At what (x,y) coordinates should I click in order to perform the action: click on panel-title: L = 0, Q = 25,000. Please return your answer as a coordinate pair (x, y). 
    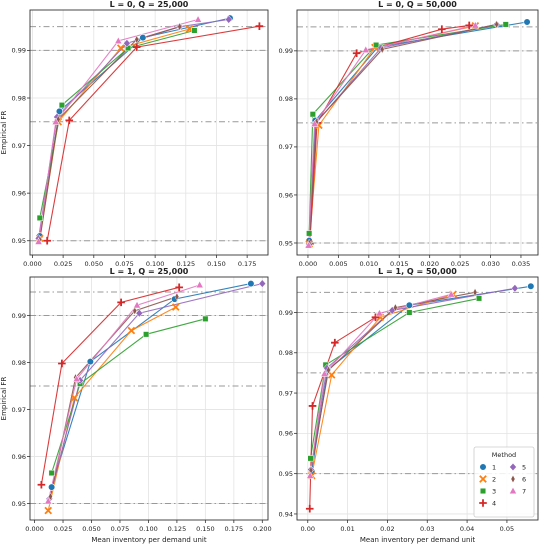
    Looking at the image, I should click on (149, 4).